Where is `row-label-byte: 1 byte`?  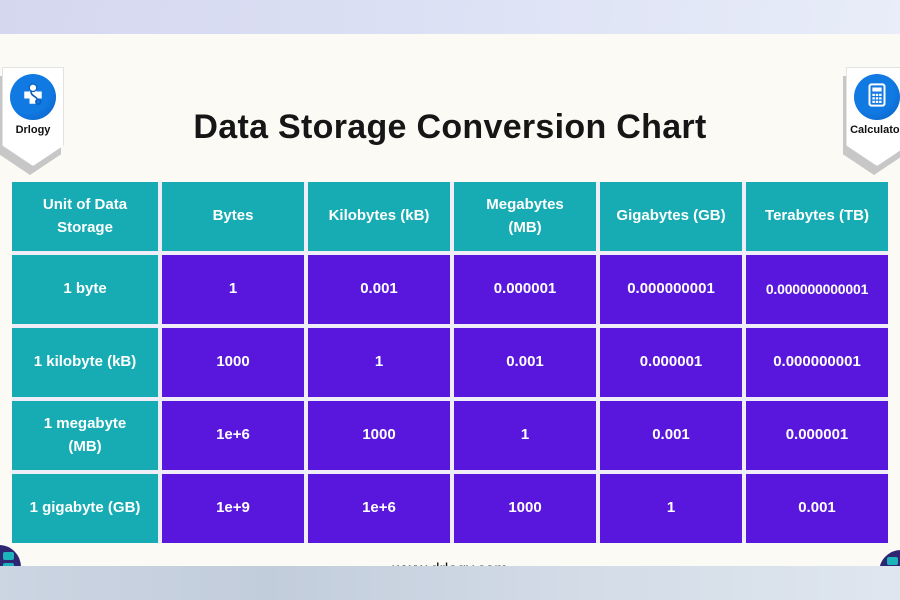
row-label-byte: 1 byte is located at coordinates (85, 289).